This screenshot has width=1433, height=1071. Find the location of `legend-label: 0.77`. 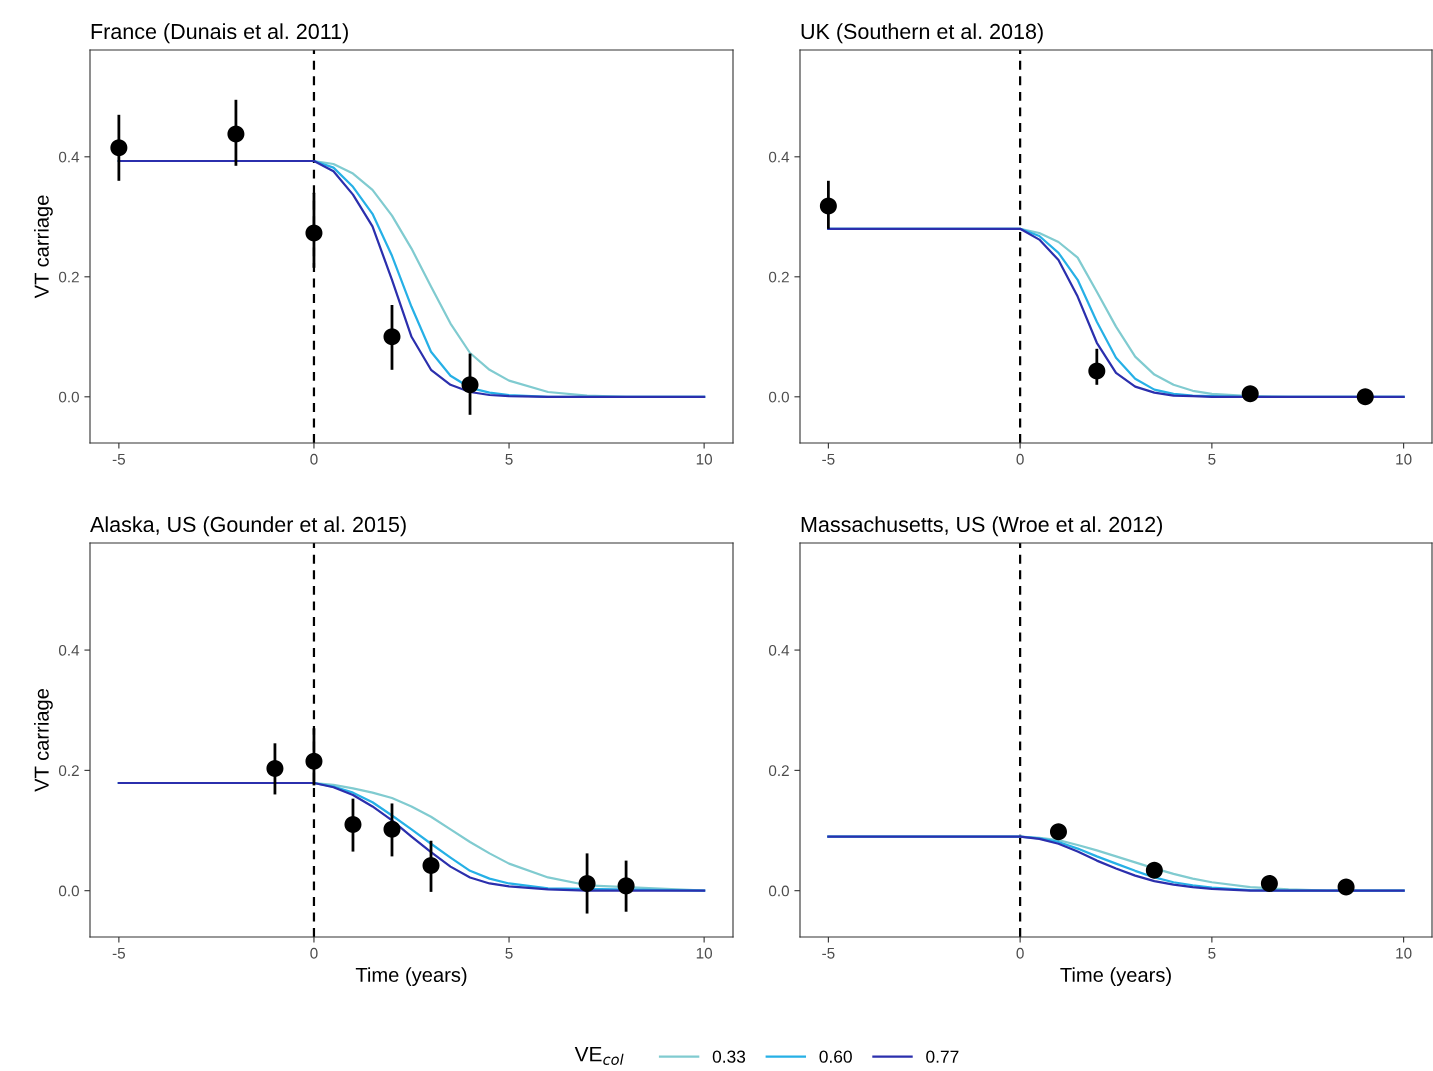

legend-label: 0.77 is located at coordinates (942, 1056).